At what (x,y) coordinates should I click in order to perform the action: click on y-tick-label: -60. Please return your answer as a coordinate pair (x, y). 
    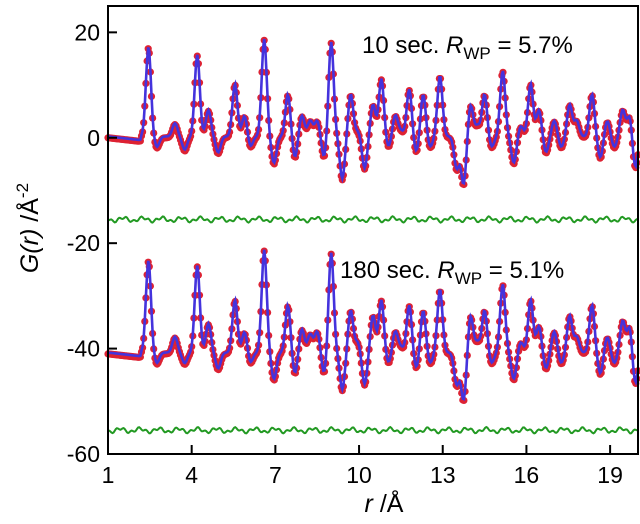
    Looking at the image, I should click on (83, 454).